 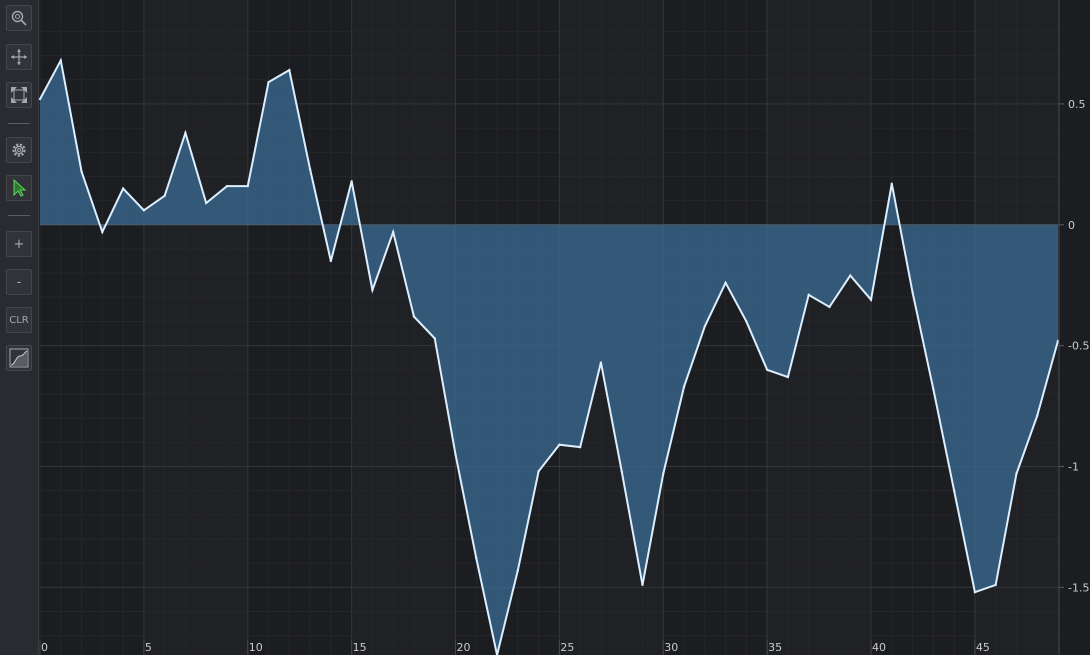 What do you see at coordinates (879, 647) in the screenshot?
I see `x-tick-label: 40` at bounding box center [879, 647].